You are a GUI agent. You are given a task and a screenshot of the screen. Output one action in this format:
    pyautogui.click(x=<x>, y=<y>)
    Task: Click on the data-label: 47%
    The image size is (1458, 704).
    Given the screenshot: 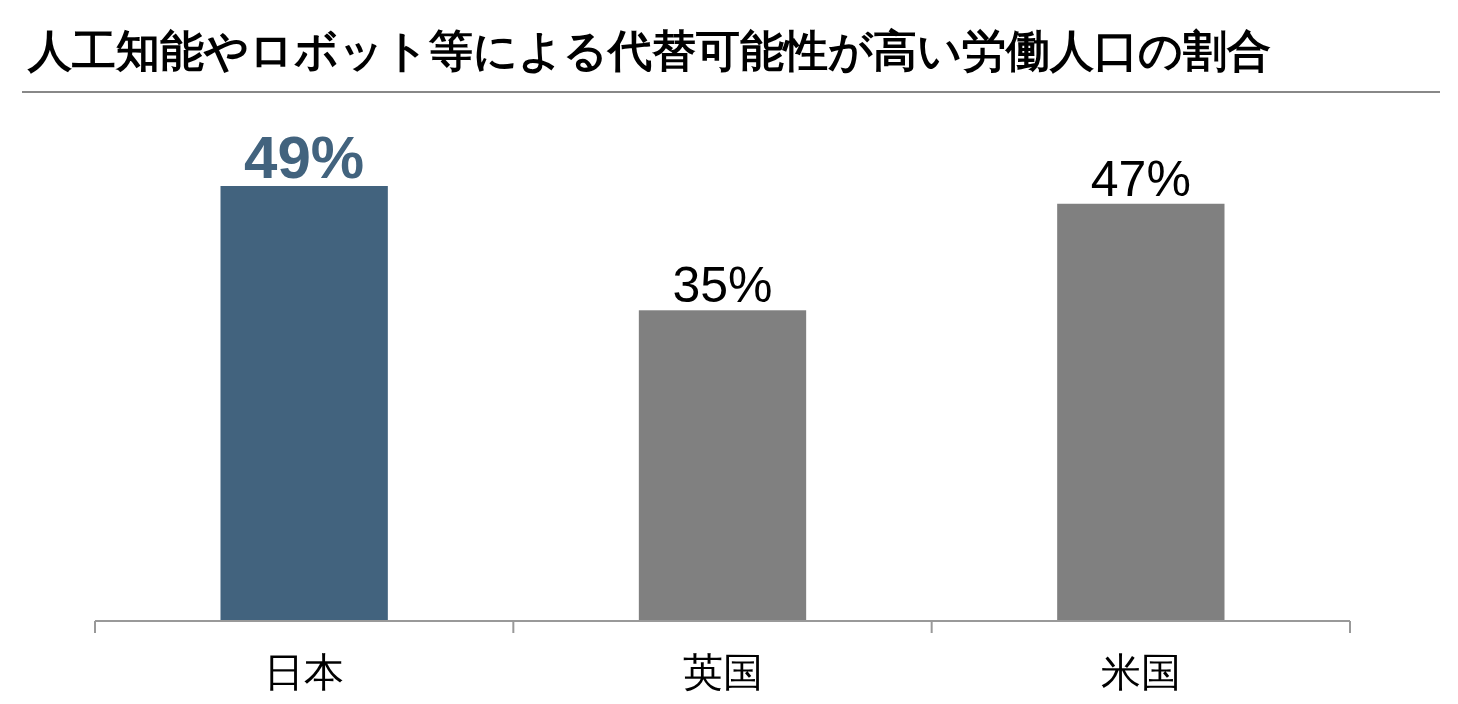 What is the action you would take?
    pyautogui.click(x=1140, y=178)
    